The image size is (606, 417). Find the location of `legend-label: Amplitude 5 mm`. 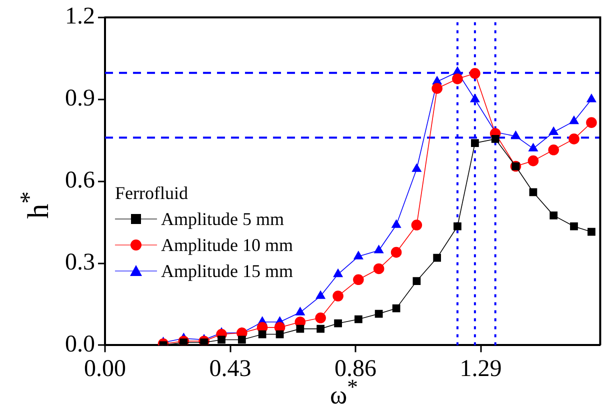

legend-label: Amplitude 5 mm is located at coordinates (222, 219).